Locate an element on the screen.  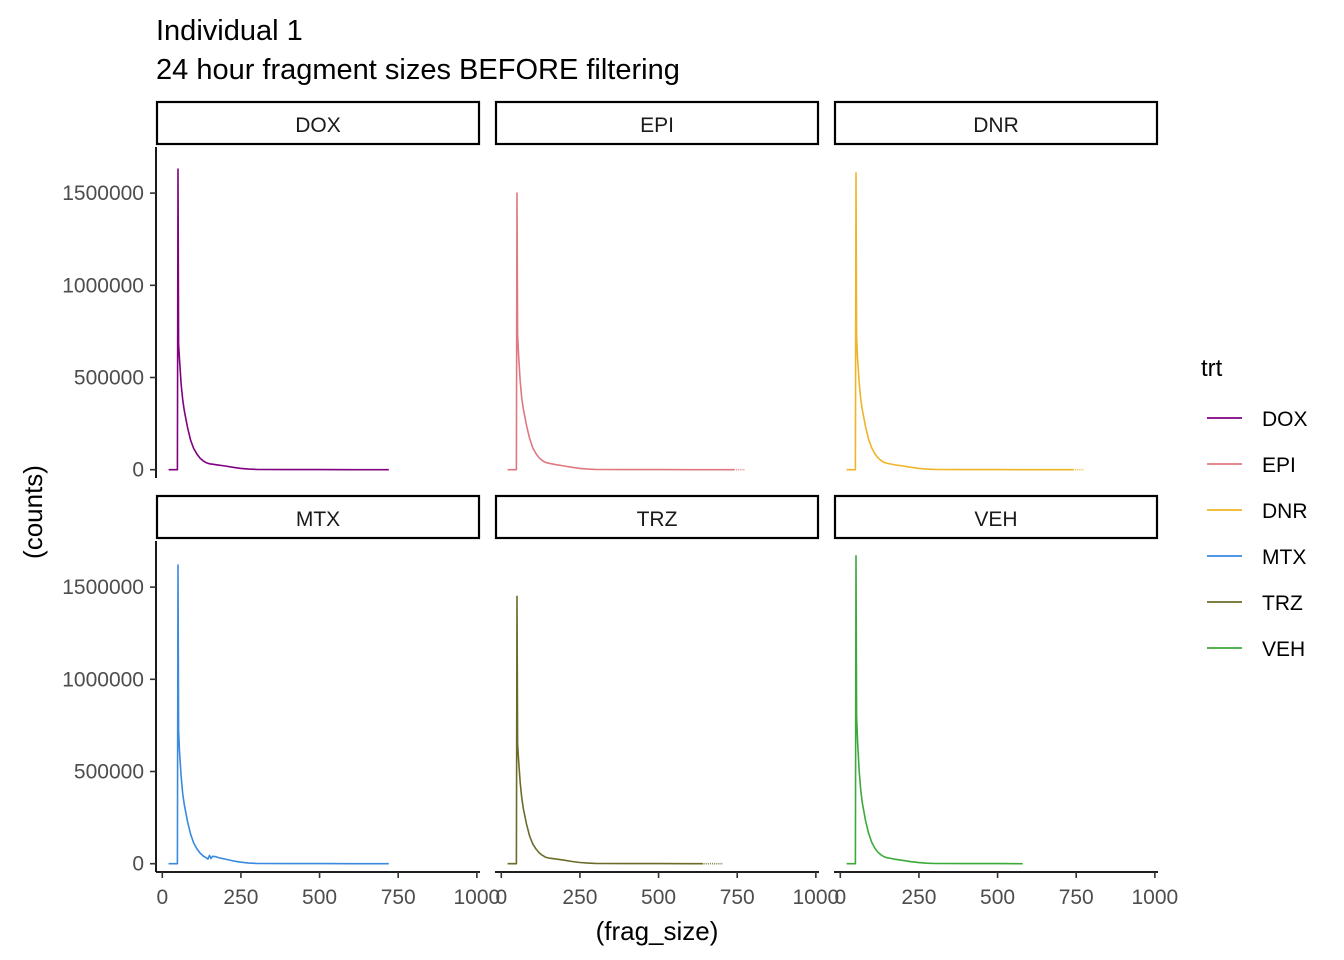
panel-trz: TRZ 0 250 500 750 1000 is located at coordinates (666, 701).